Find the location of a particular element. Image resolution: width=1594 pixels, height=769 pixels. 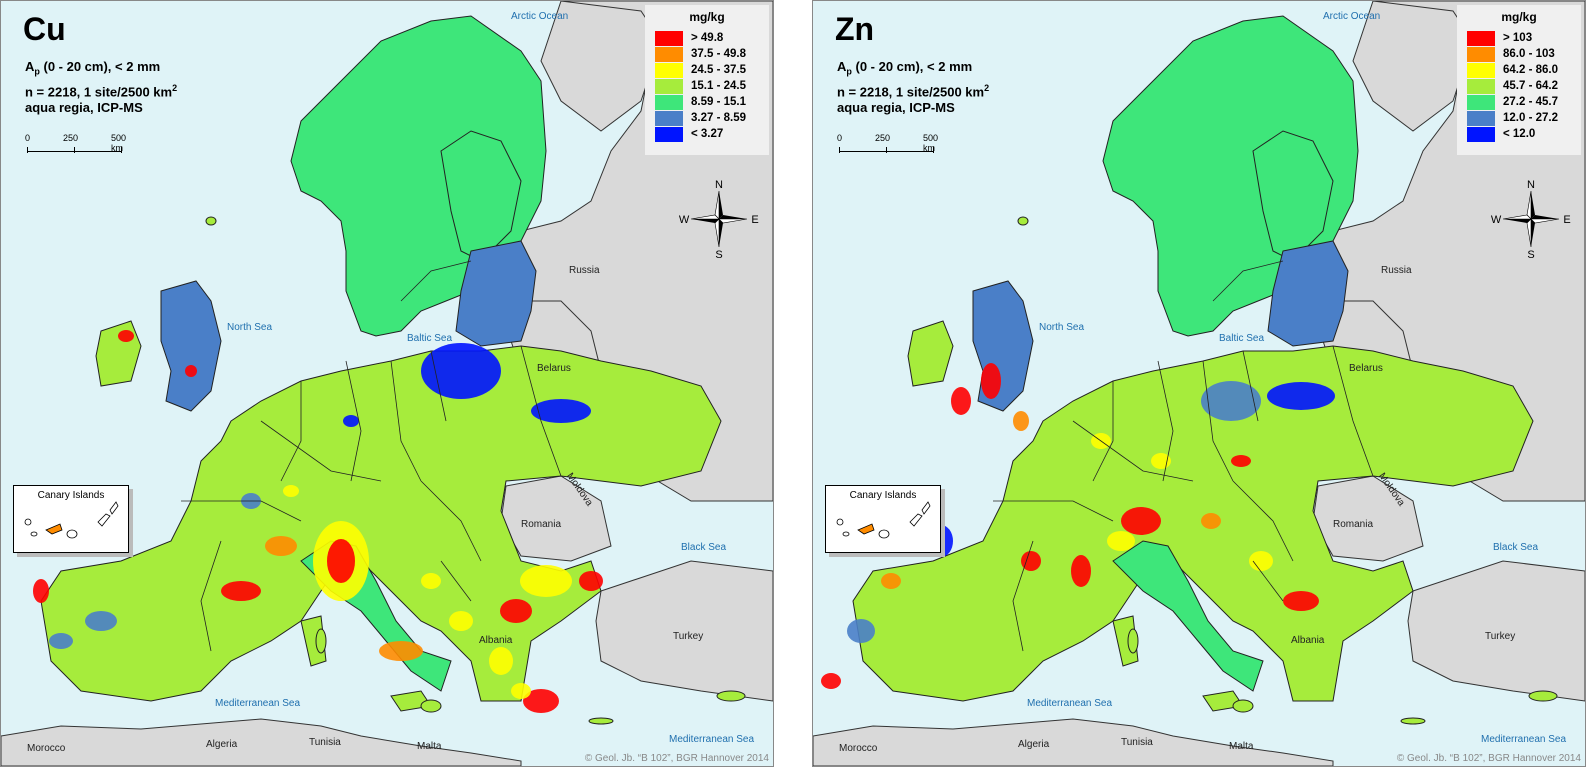

legend-class: 27.2 - 45.7 is located at coordinates (1523, 102).